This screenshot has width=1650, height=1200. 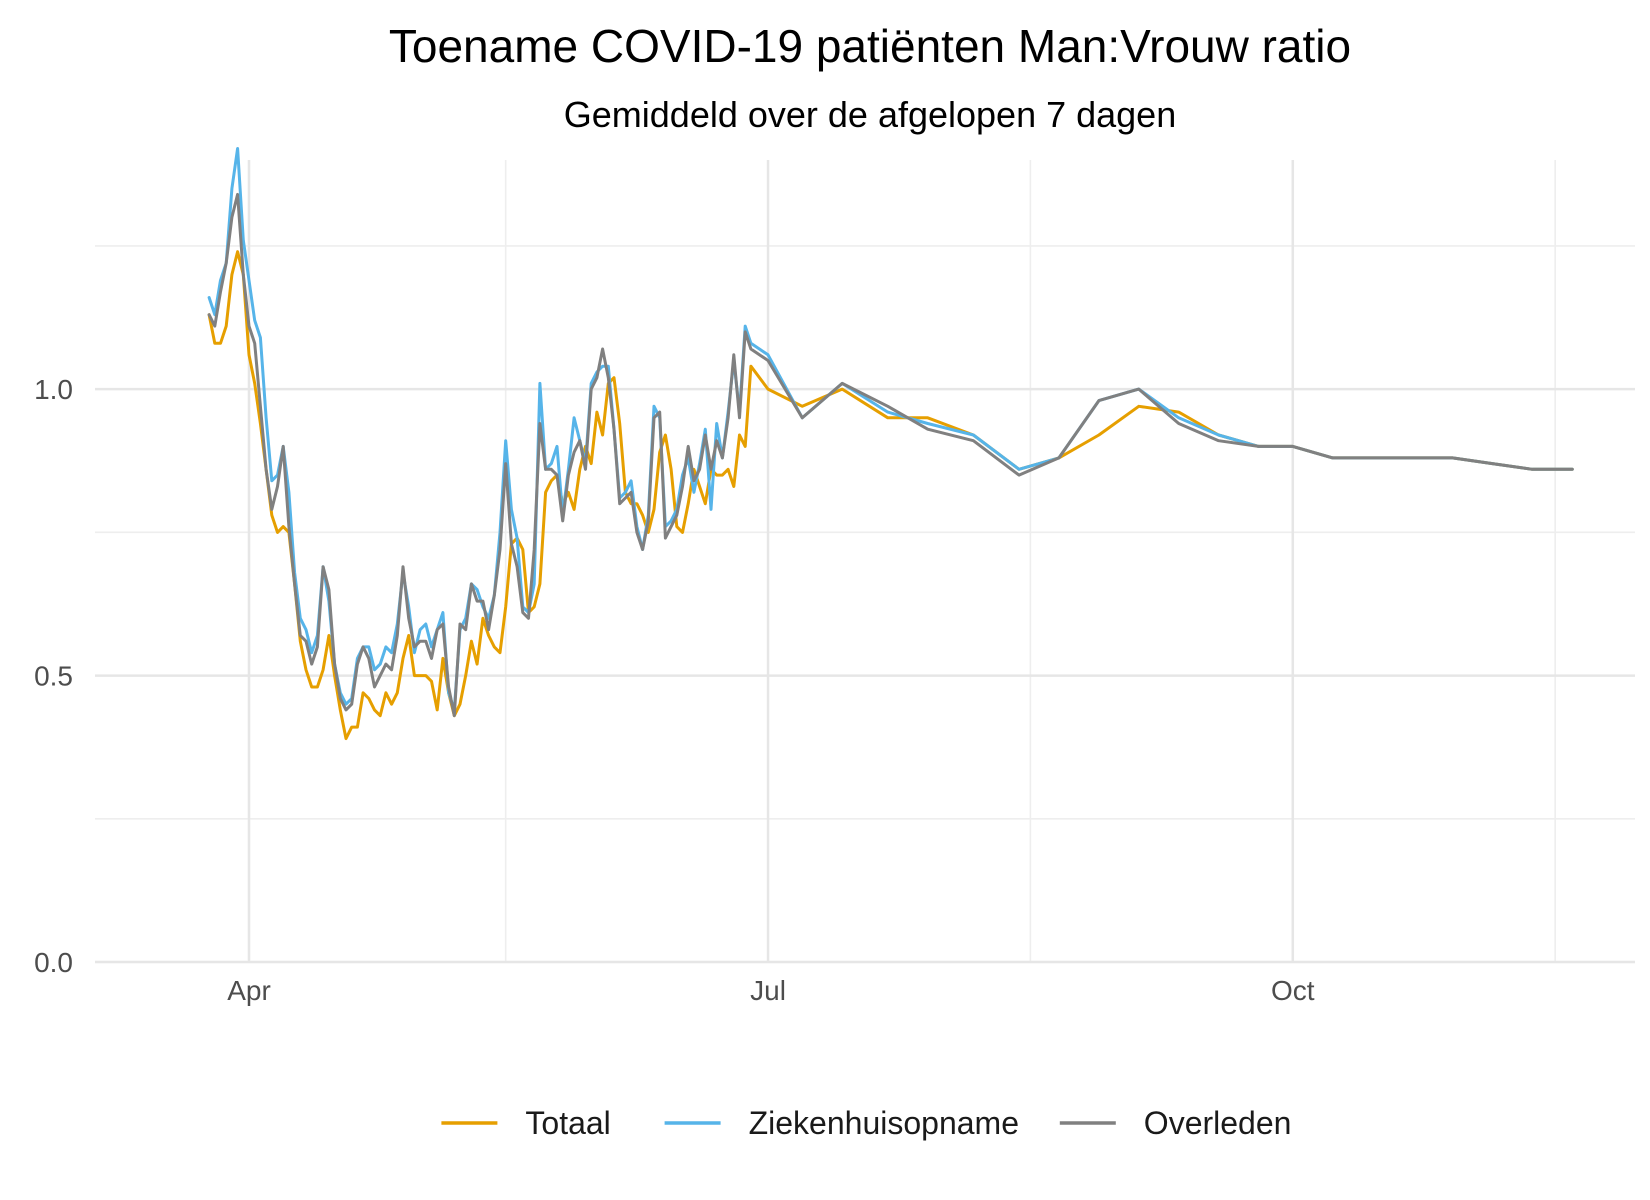 I want to click on x-tick-label: Oct, so click(x=1293, y=990).